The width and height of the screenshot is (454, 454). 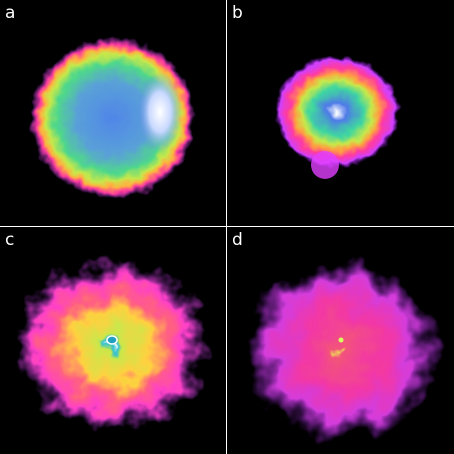 What do you see at coordinates (112, 118) in the screenshot?
I see `panel-a-image` at bounding box center [112, 118].